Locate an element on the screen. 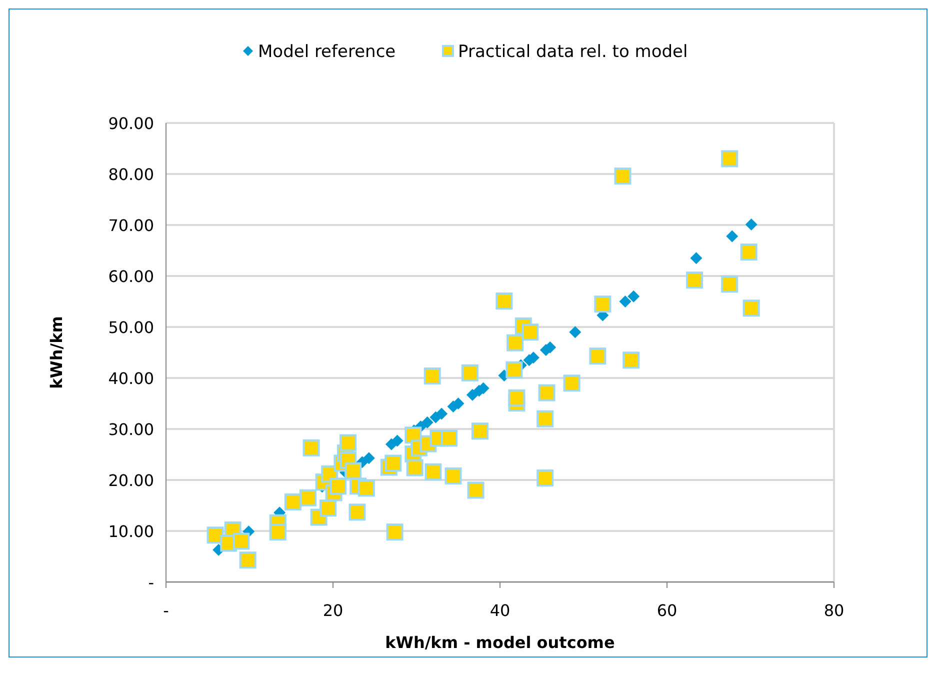 The width and height of the screenshot is (937, 675). y-tick-label: 60.00 is located at coordinates (131, 276).